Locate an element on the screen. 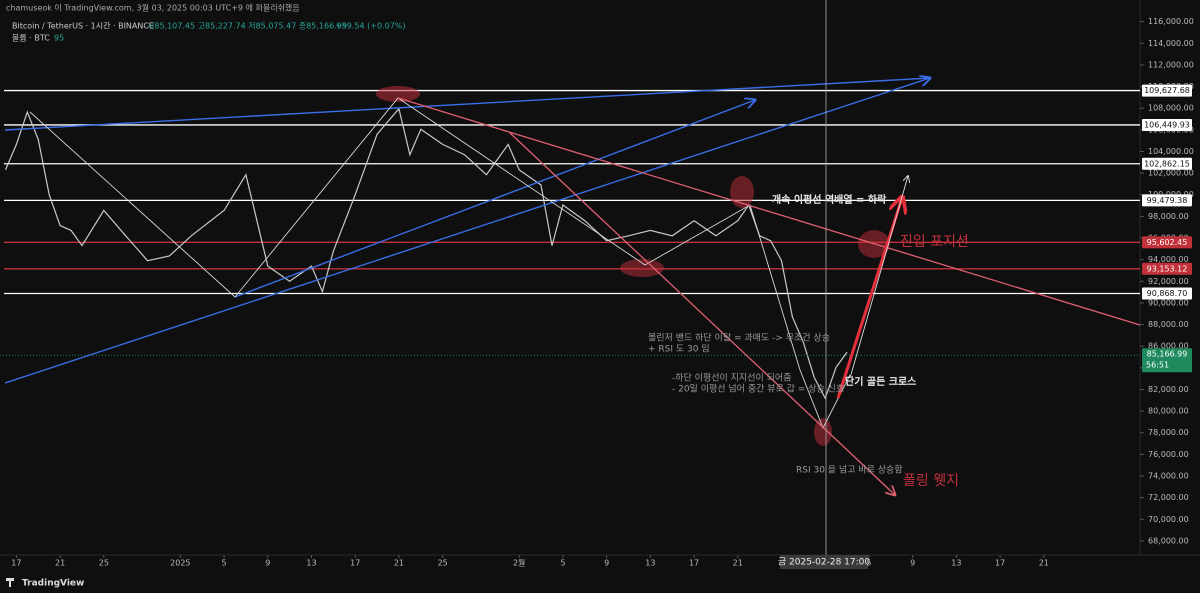  y-tick-label: 74,000.00 is located at coordinates (1168, 476).